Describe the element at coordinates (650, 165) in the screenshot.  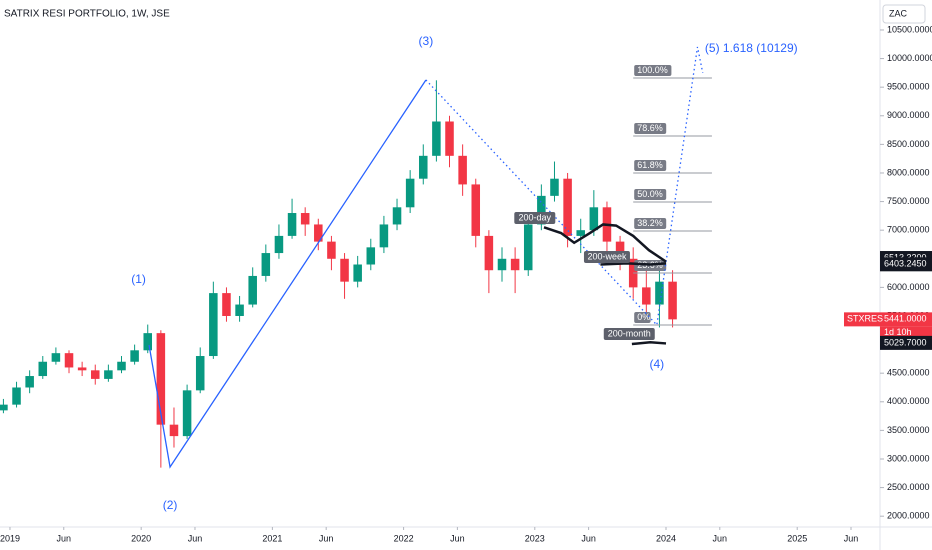
I see `fib-label: 61.8%` at that location.